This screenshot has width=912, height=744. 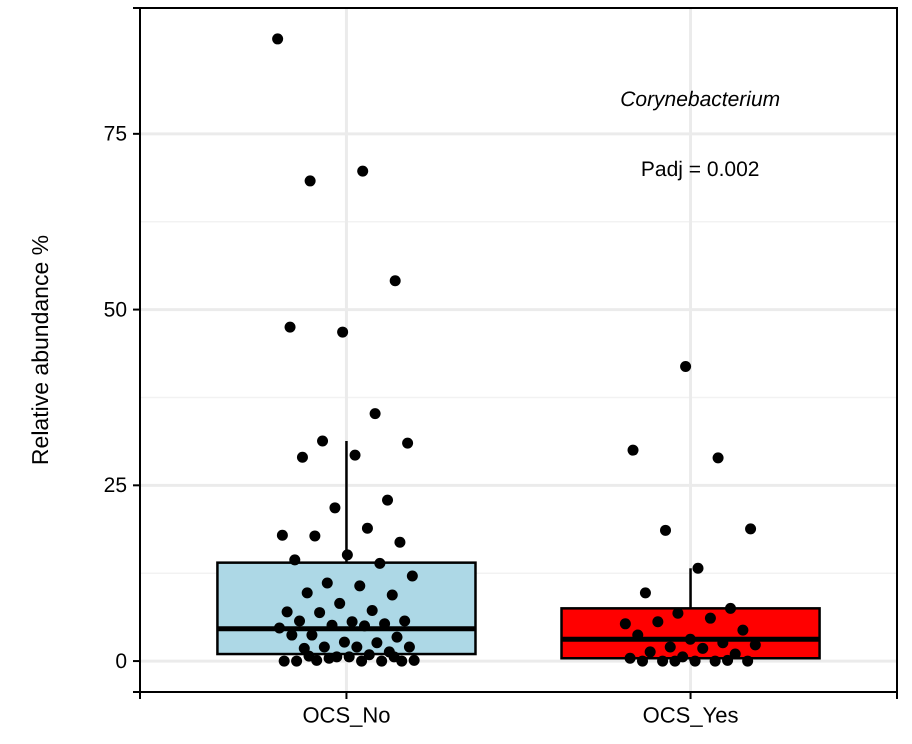 What do you see at coordinates (115, 486) in the screenshot?
I see `y-tick-label: 25` at bounding box center [115, 486].